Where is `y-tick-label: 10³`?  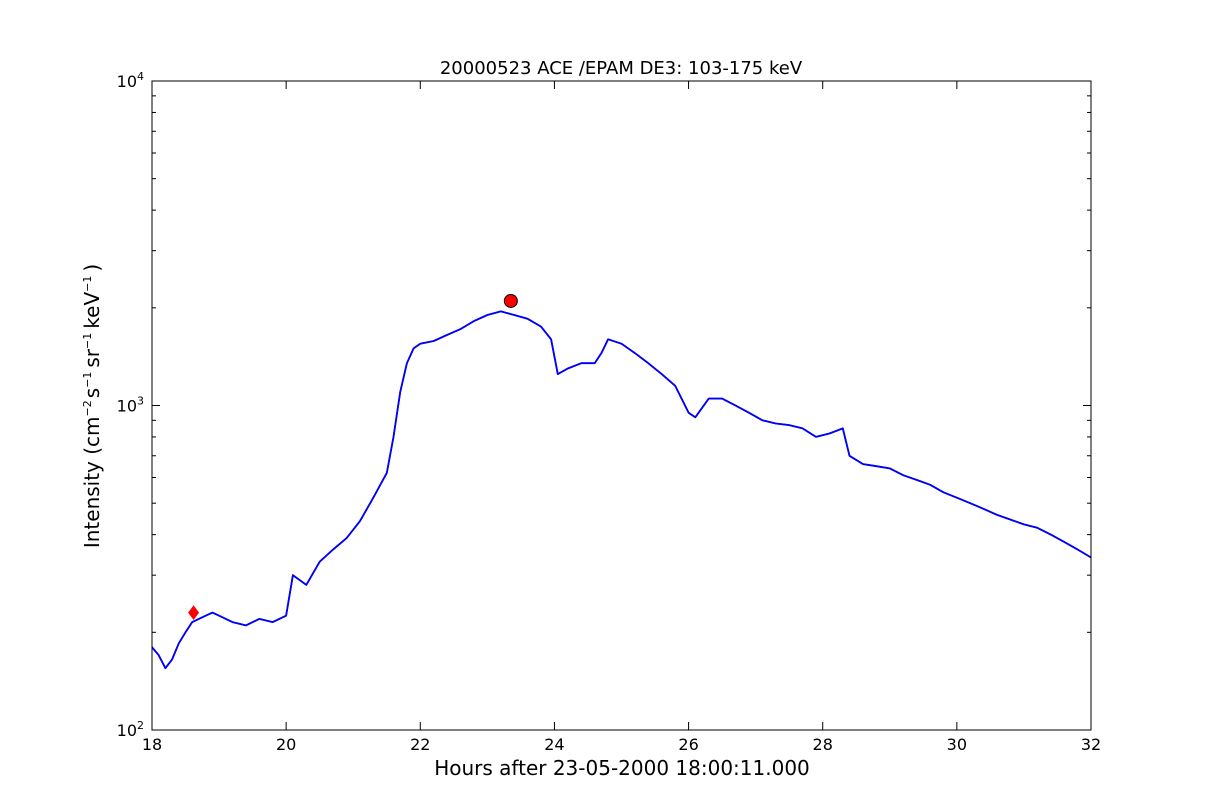
y-tick-label: 10³ is located at coordinates (130, 405).